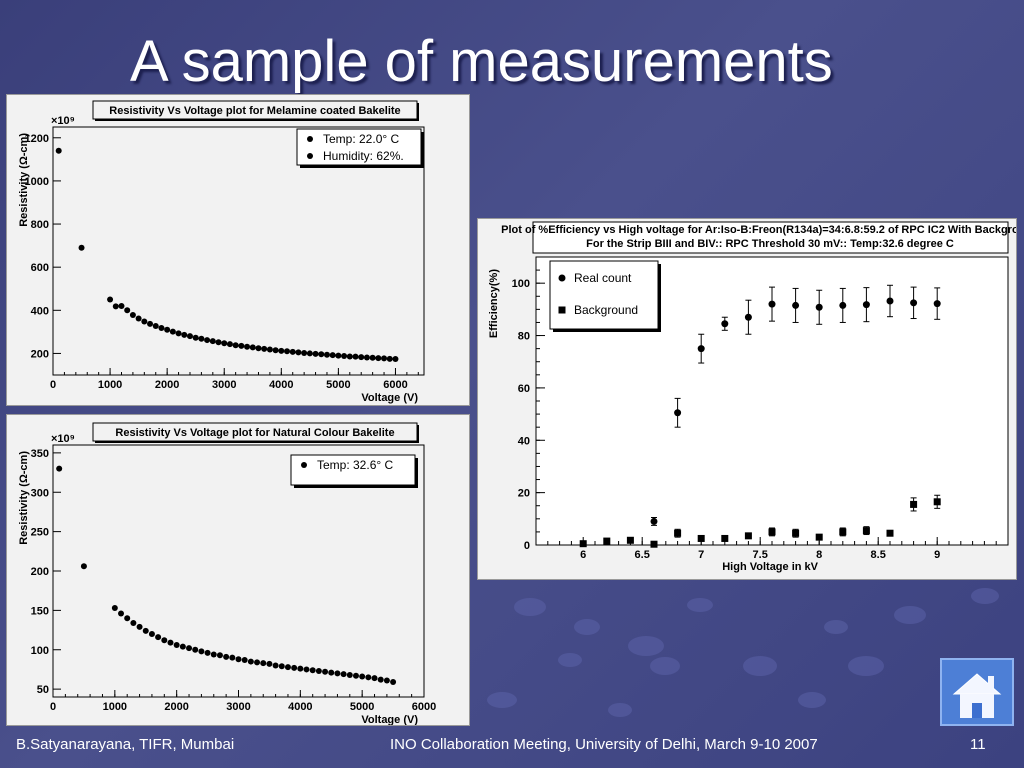  Describe the element at coordinates (40, 493) in the screenshot. I see `y-tick-label: 300` at that location.